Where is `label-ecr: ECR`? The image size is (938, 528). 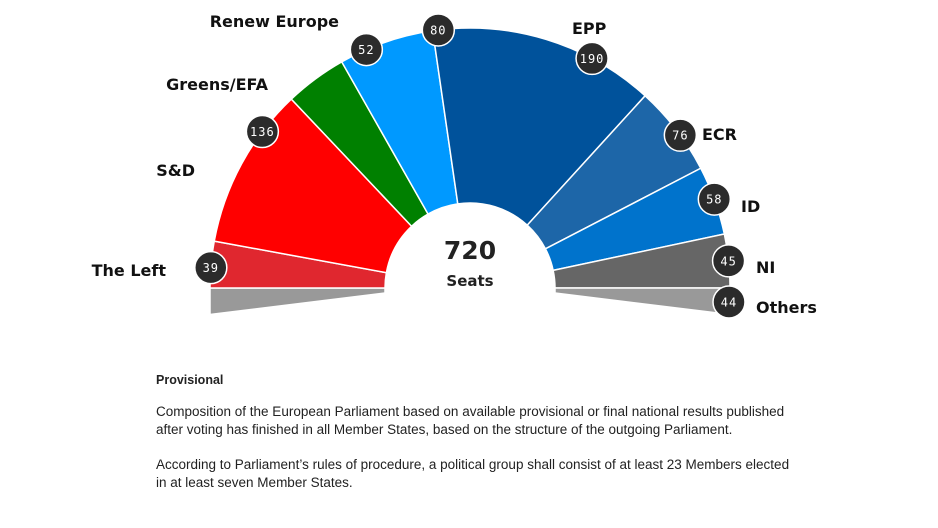
label-ecr: ECR is located at coordinates (719, 134).